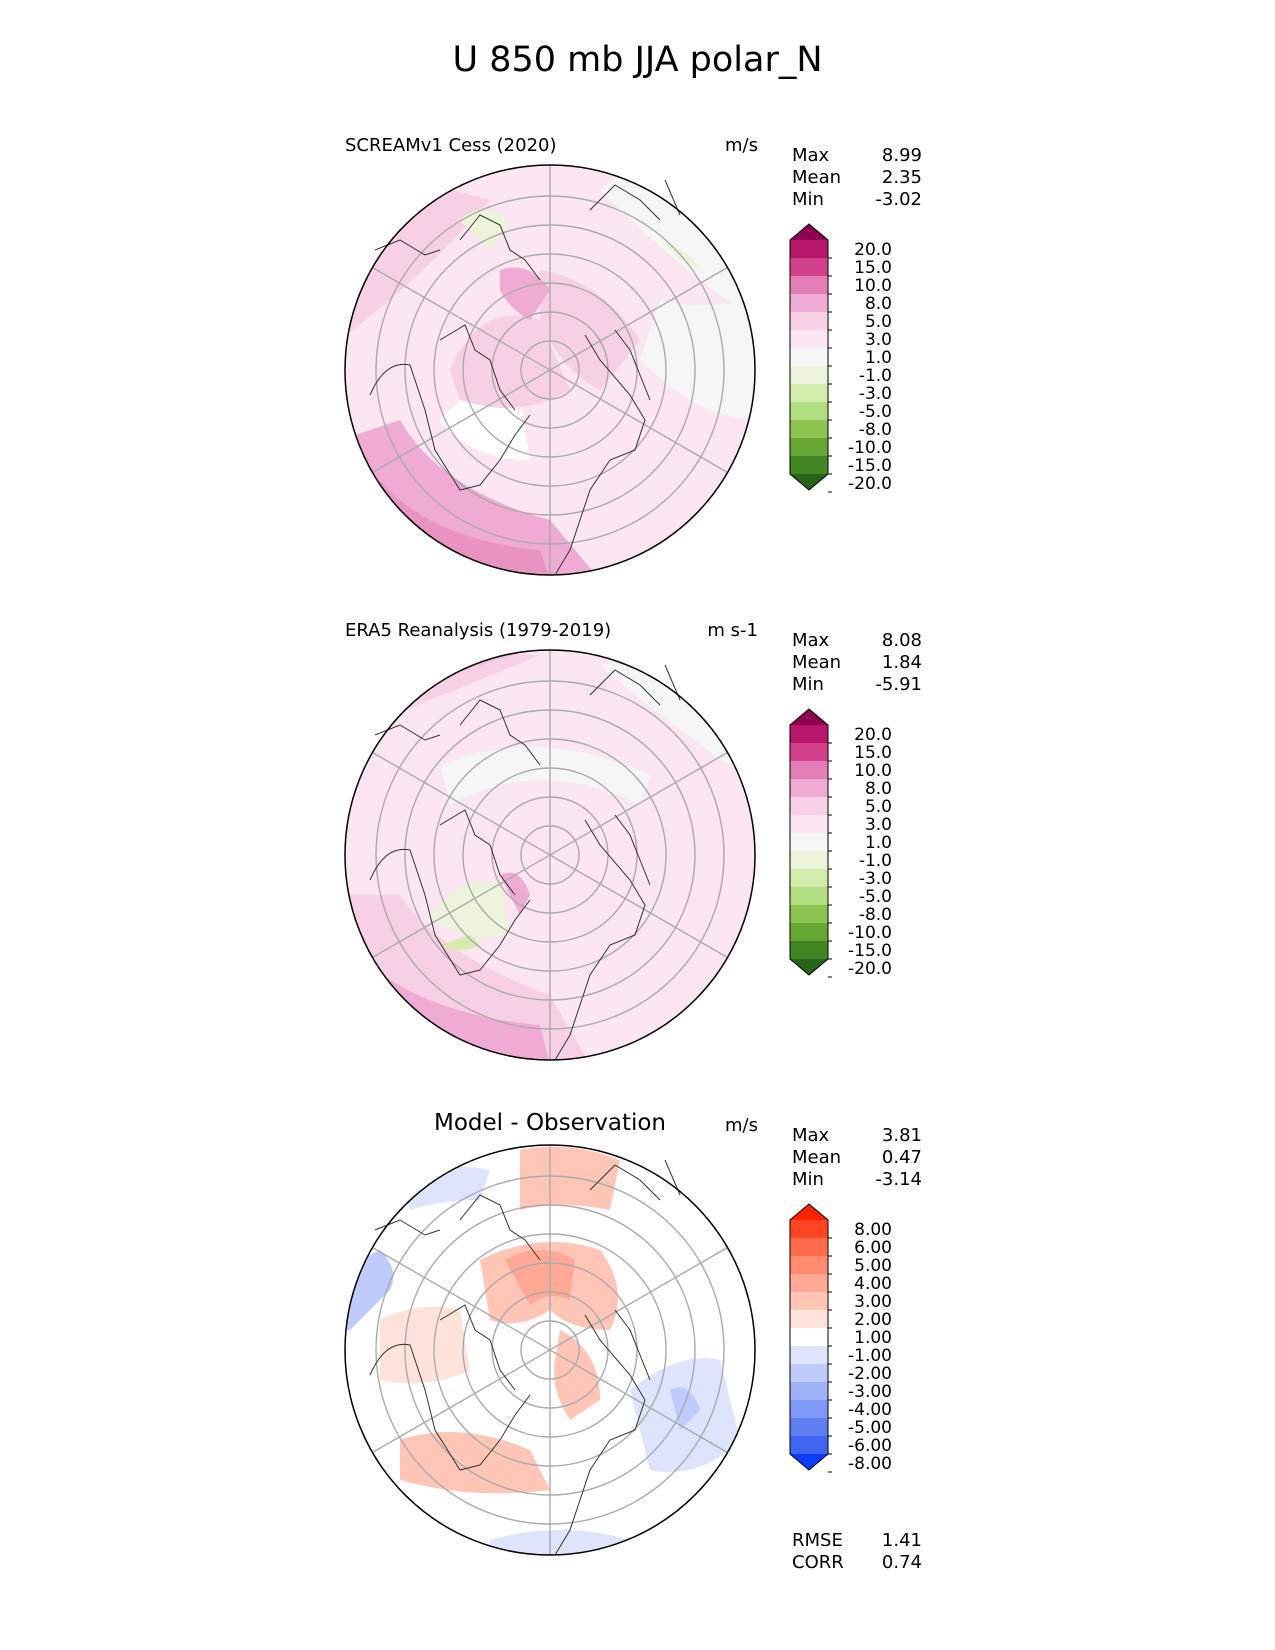  What do you see at coordinates (873, 1248) in the screenshot?
I see `colorbar-tick-label: 6.00` at bounding box center [873, 1248].